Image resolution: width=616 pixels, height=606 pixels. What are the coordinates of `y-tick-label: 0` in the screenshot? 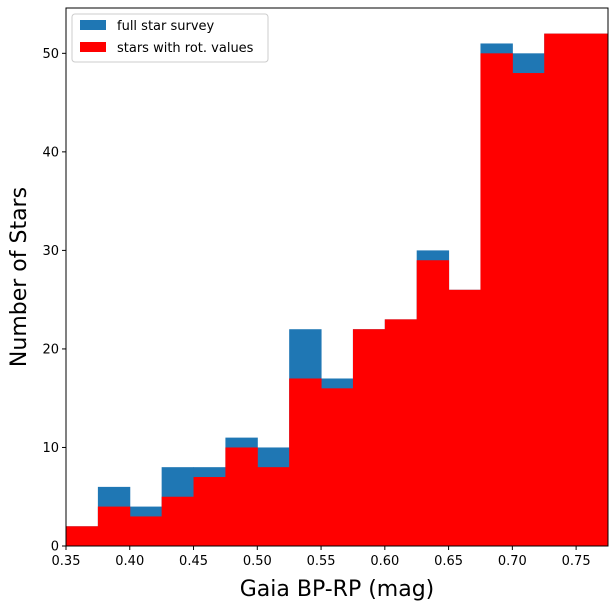 It's located at (55, 547).